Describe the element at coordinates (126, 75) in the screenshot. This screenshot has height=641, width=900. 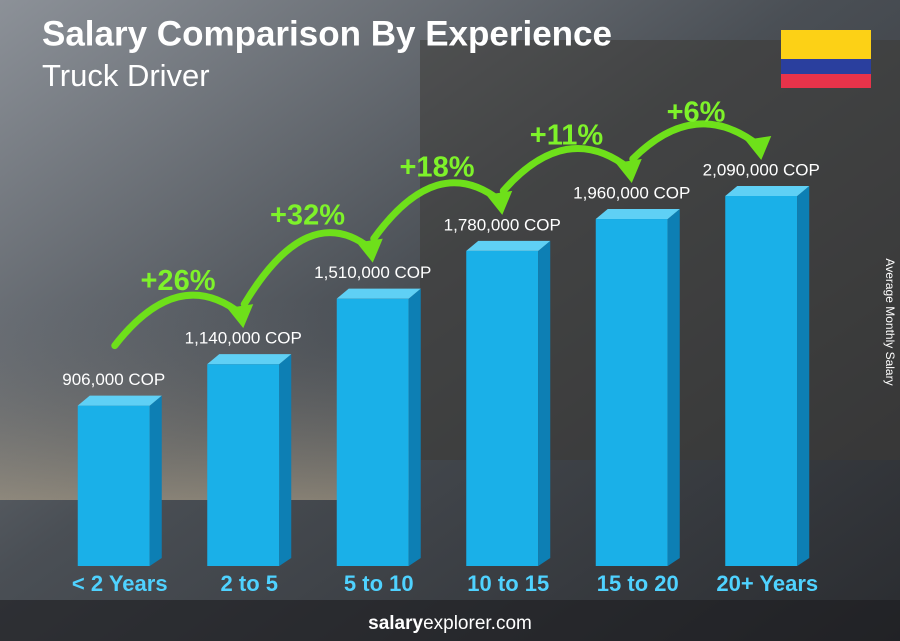
I see `chart-subtitle: Truck Driver` at that location.